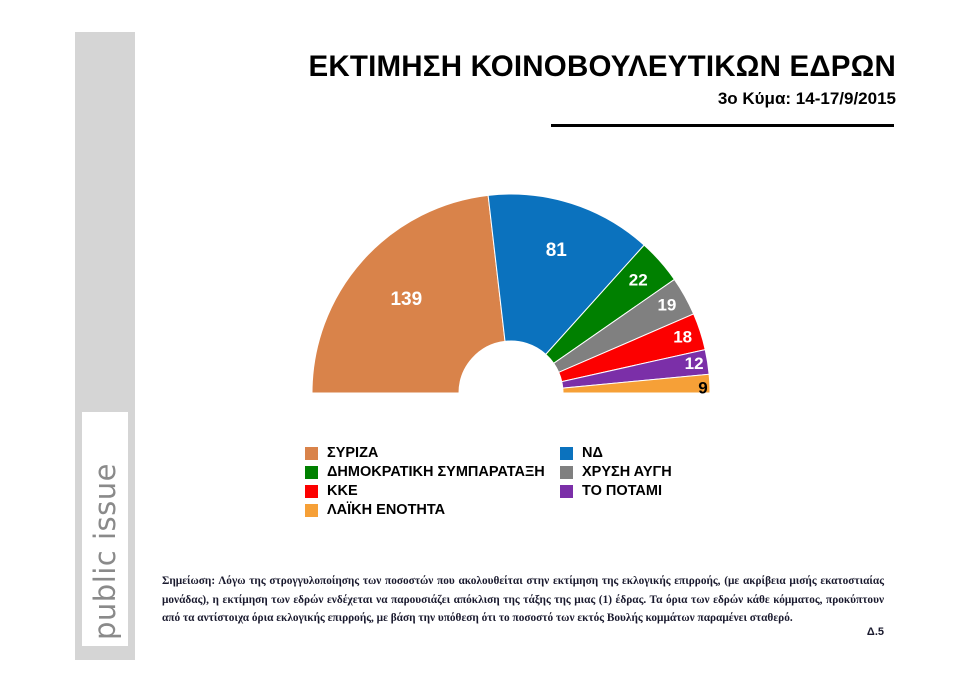  What do you see at coordinates (406, 299) in the screenshot?
I see `chart-data-label: 139` at bounding box center [406, 299].